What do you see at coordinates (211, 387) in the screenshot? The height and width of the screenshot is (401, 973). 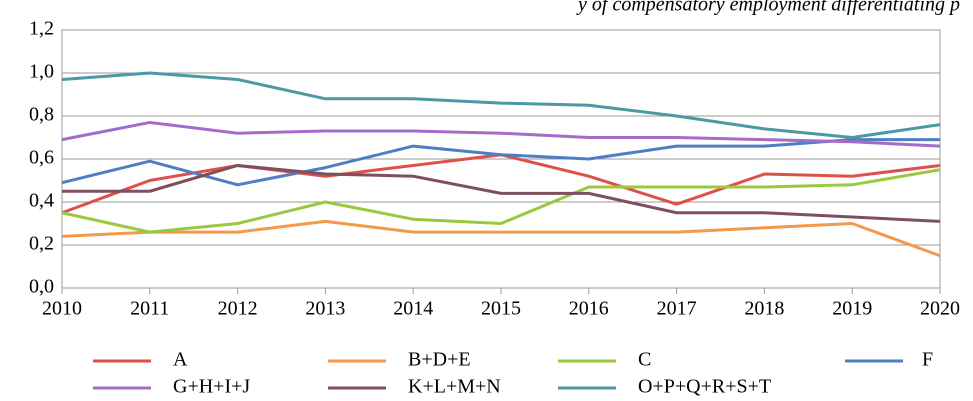 I see `legend-label: G+H+I+J` at bounding box center [211, 387].